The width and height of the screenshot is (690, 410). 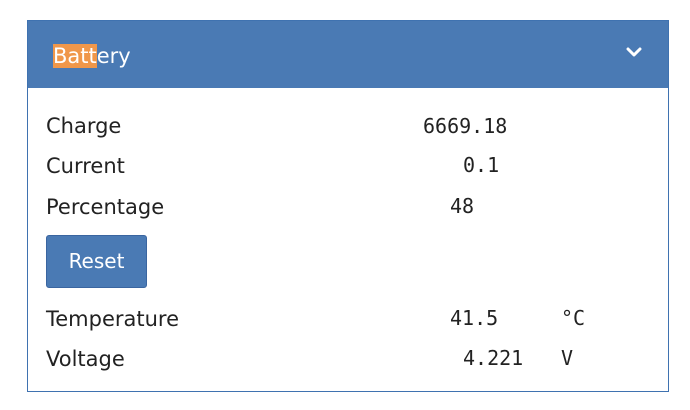 What do you see at coordinates (493, 358) in the screenshot?
I see `row-value: 4.221` at bounding box center [493, 358].